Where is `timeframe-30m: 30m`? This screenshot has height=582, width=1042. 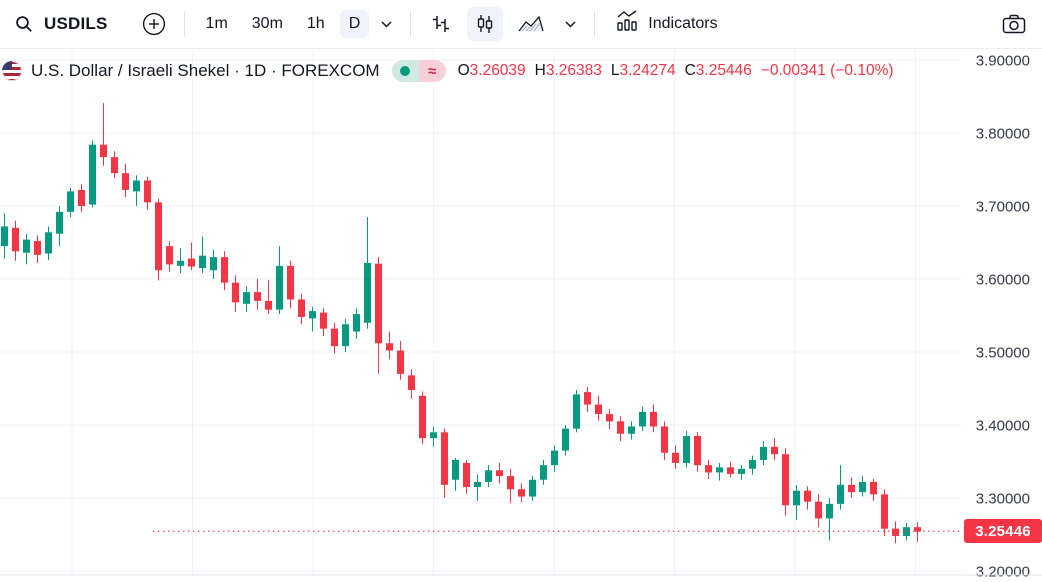 timeframe-30m: 30m is located at coordinates (267, 23).